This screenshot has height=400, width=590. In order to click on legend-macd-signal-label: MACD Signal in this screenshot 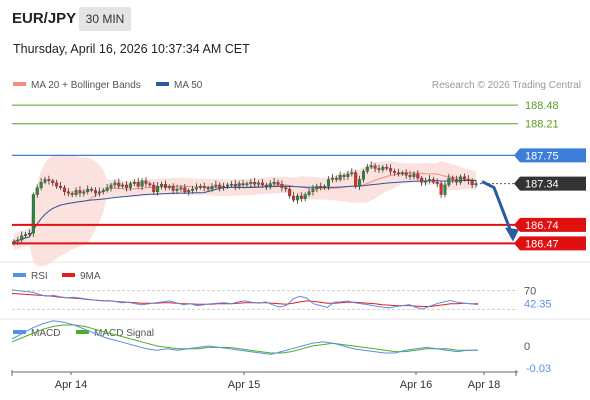, I will do `click(124, 333)`.